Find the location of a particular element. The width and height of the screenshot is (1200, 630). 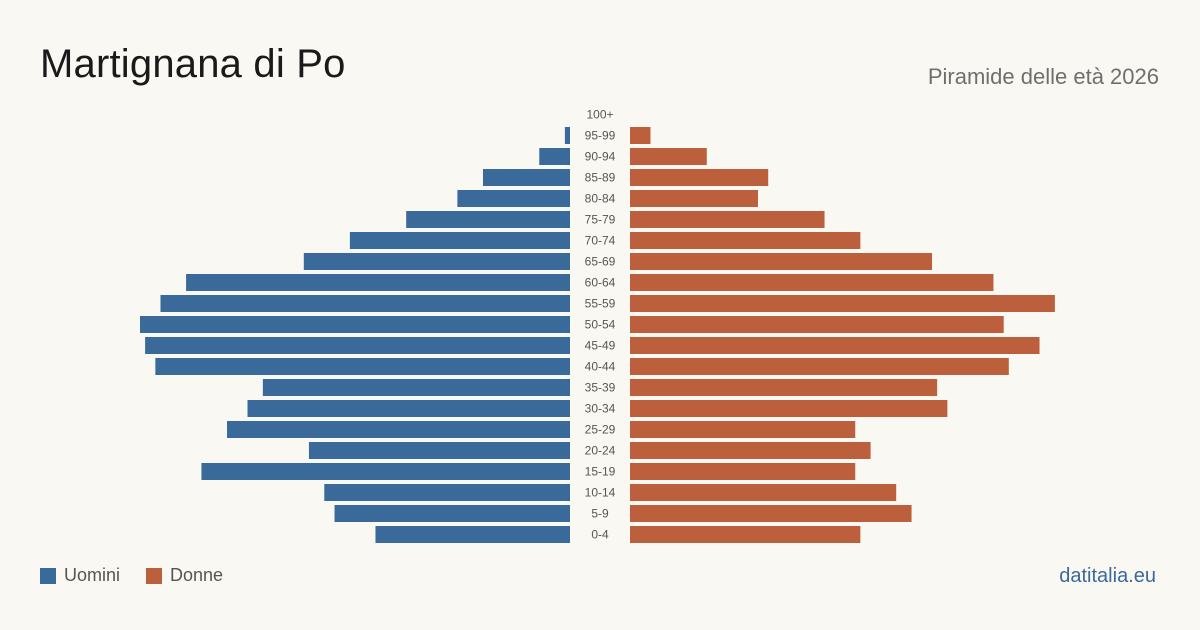

age-label-90-94: 90-94 is located at coordinates (600, 157).